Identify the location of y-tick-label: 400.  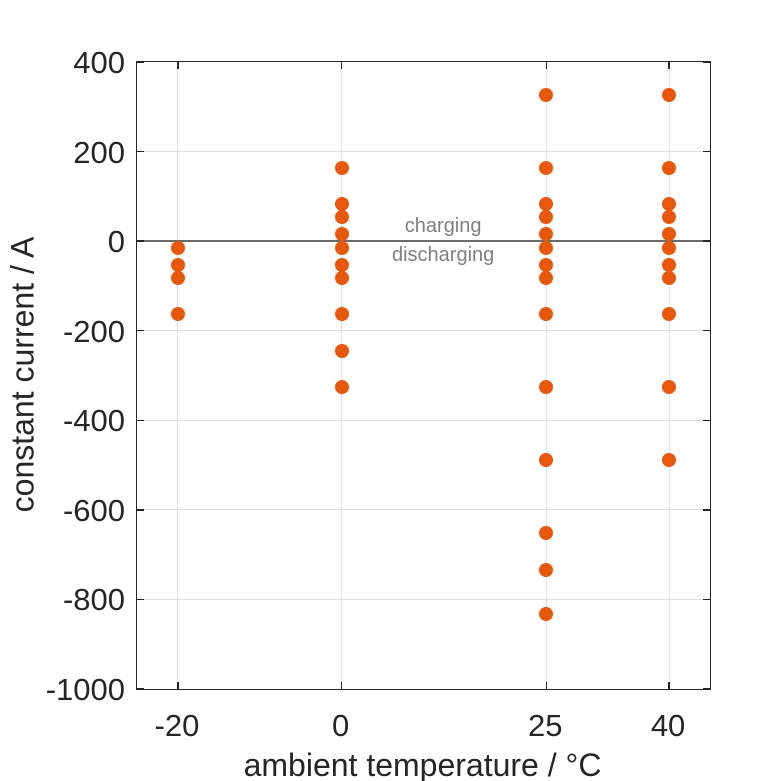
(99, 62).